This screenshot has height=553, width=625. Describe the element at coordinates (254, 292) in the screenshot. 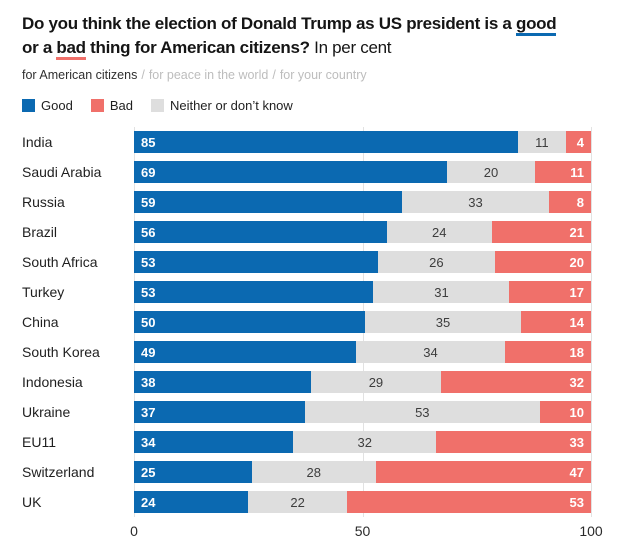

I see `bar-segment-good: 53` at that location.